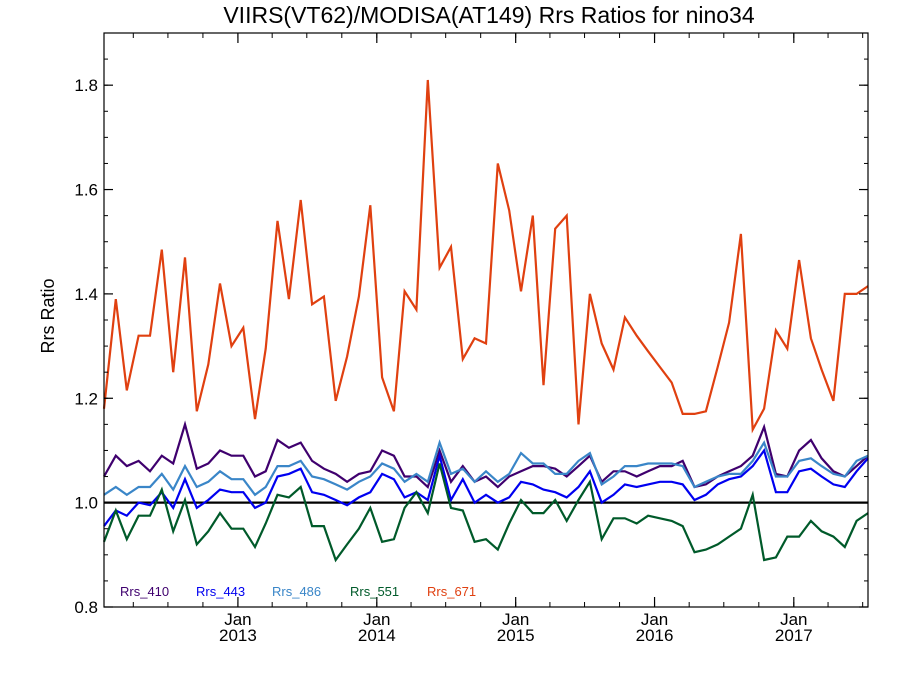 The width and height of the screenshot is (900, 675). What do you see at coordinates (86, 85) in the screenshot?
I see `y-tick-label: 1.8` at bounding box center [86, 85].